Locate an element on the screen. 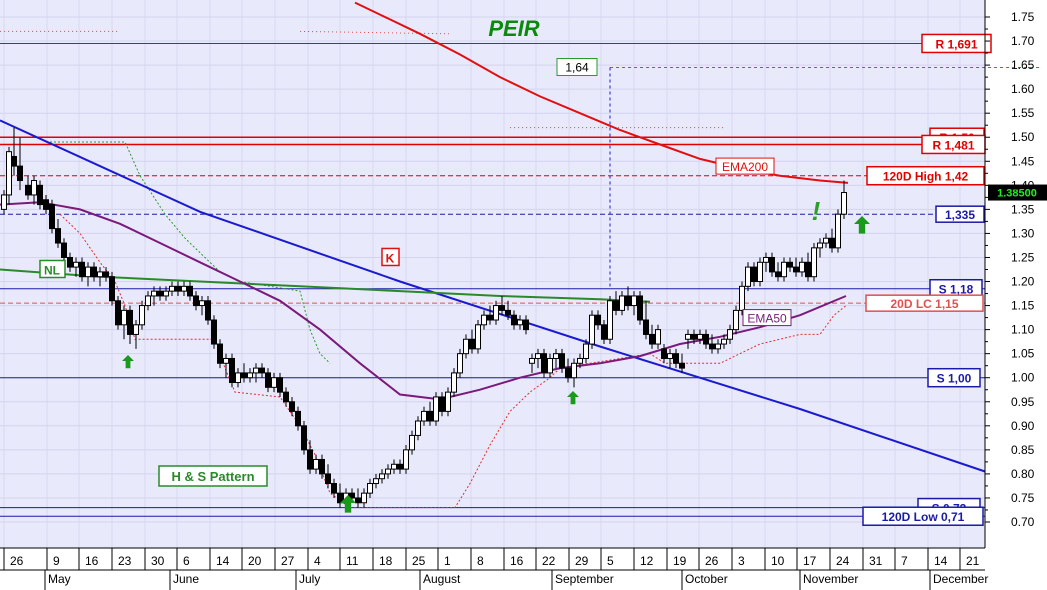 The height and width of the screenshot is (590, 1047). ema50-label-box is located at coordinates (767, 318).